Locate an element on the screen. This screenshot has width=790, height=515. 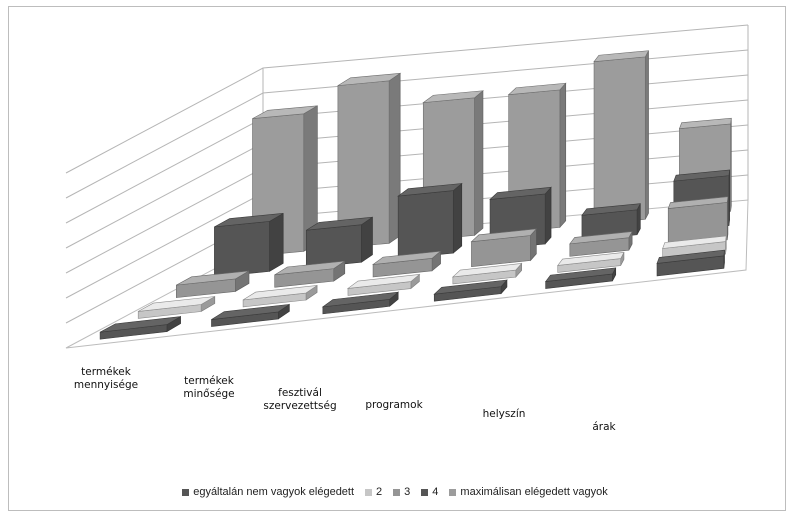
legend-label: 2 is located at coordinates (379, 492).